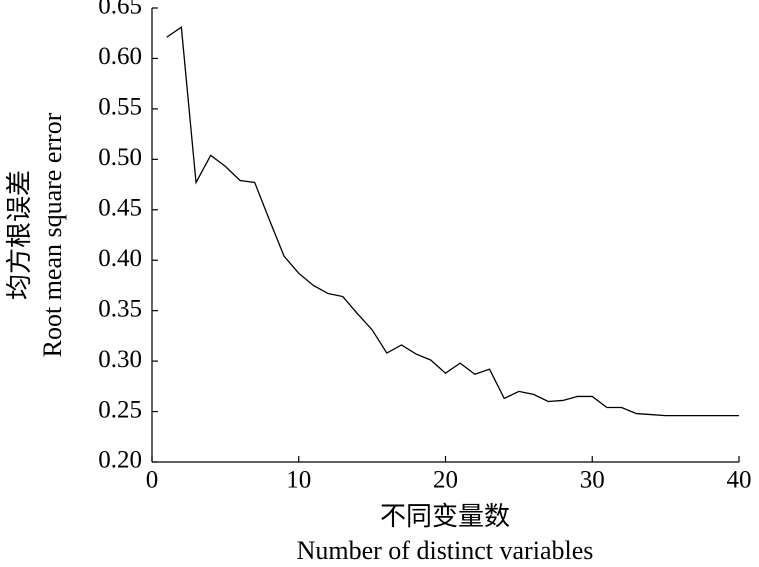 The width and height of the screenshot is (759, 567). What do you see at coordinates (120, 460) in the screenshot?
I see `y-tick-label: 0.20` at bounding box center [120, 460].